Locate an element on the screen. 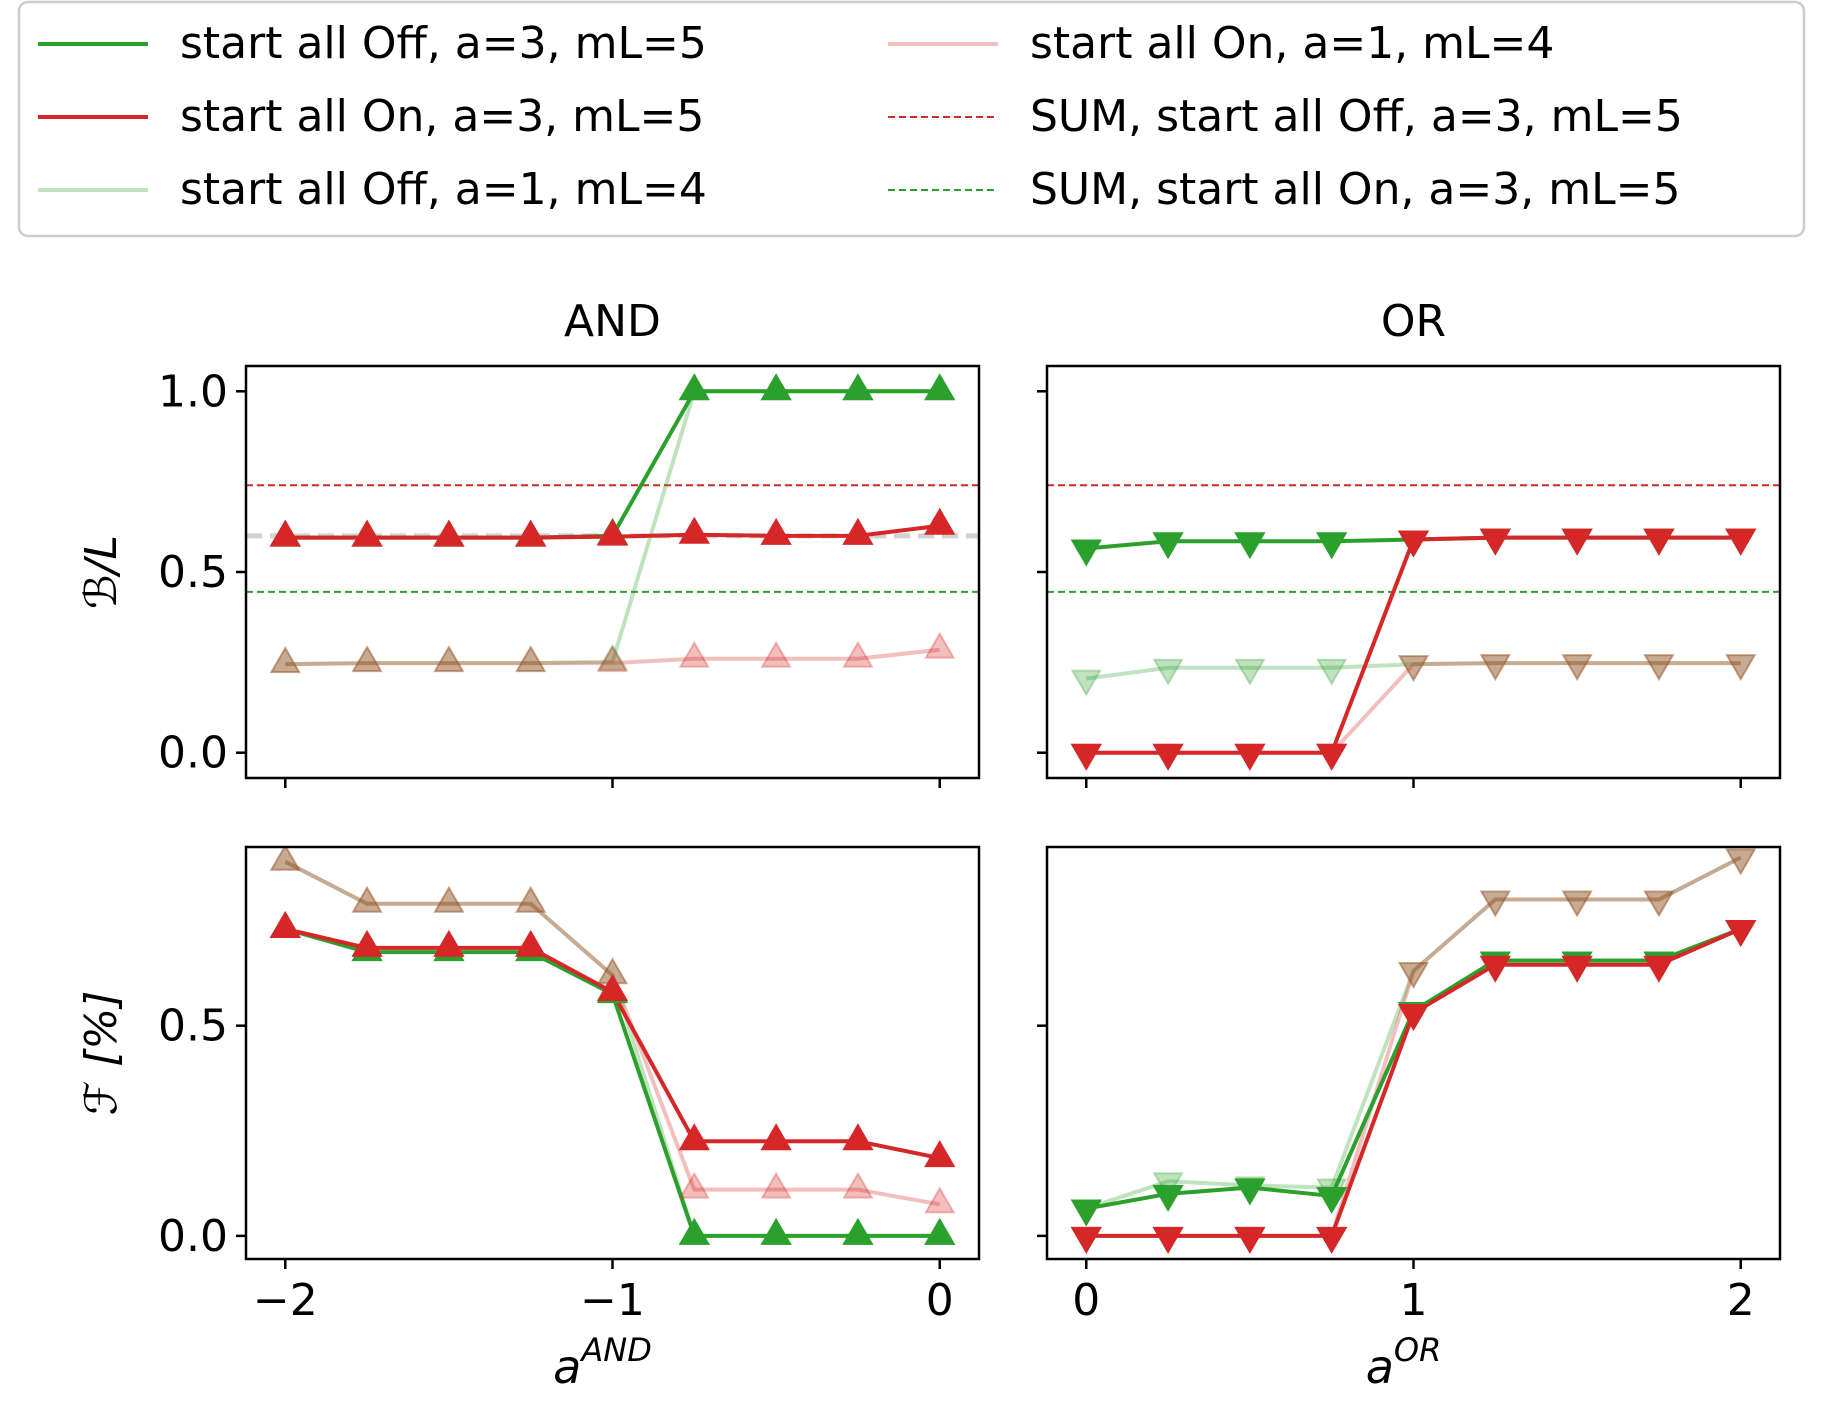  y-axis-label-rest: [%] is located at coordinates (101, 1036).